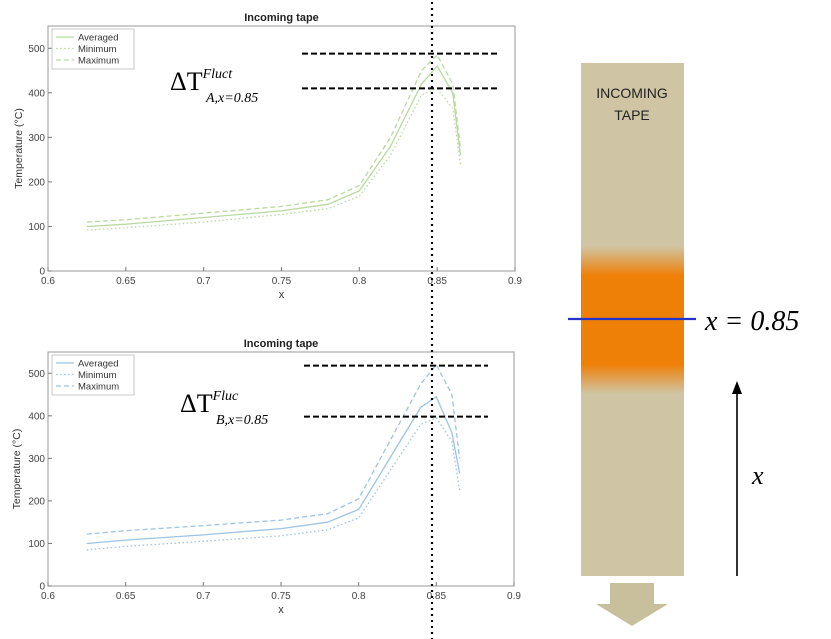 The width and height of the screenshot is (831, 639). Describe the element at coordinates (98, 364) in the screenshot. I see `chart-b-legend-label: Averaged` at that location.